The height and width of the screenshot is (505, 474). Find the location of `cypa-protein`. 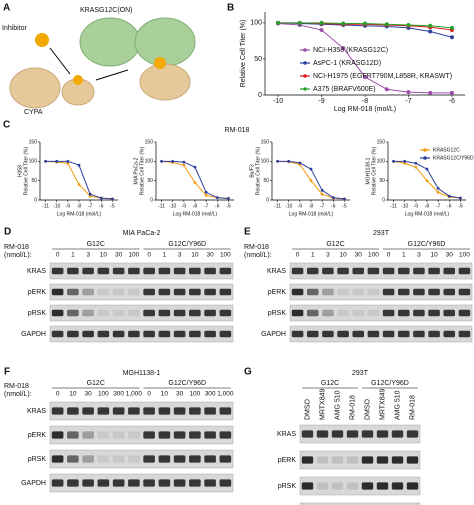

cypa-protein is located at coordinates (35, 88).